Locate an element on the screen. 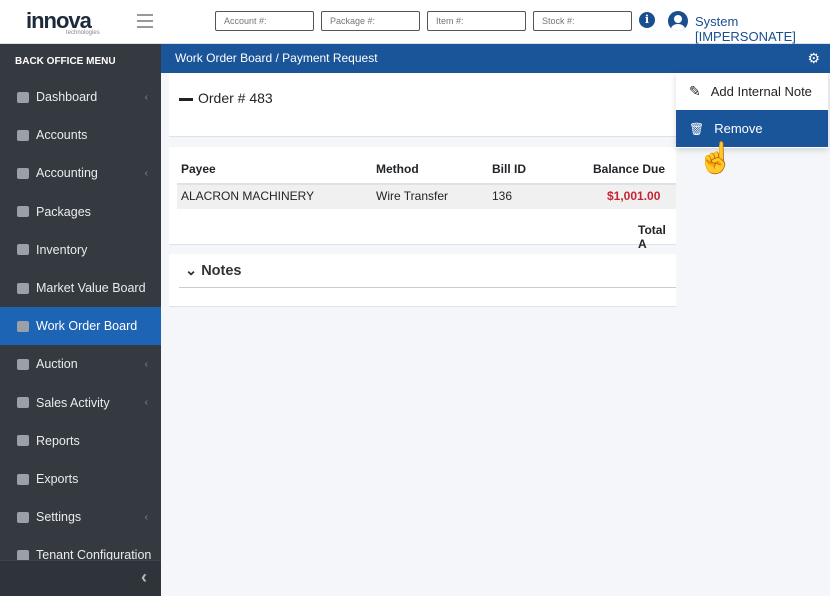 This screenshot has height=596, width=830. sidebar-item-auction: Auction ‹ is located at coordinates (80, 364).